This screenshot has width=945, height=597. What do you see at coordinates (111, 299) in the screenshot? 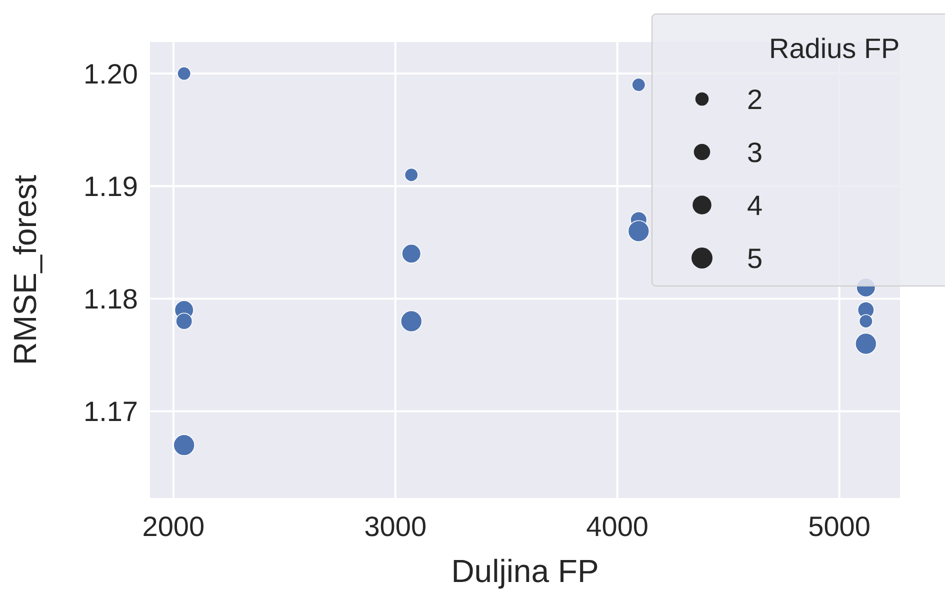
I see `y-tick-label: 1.18` at bounding box center [111, 299].